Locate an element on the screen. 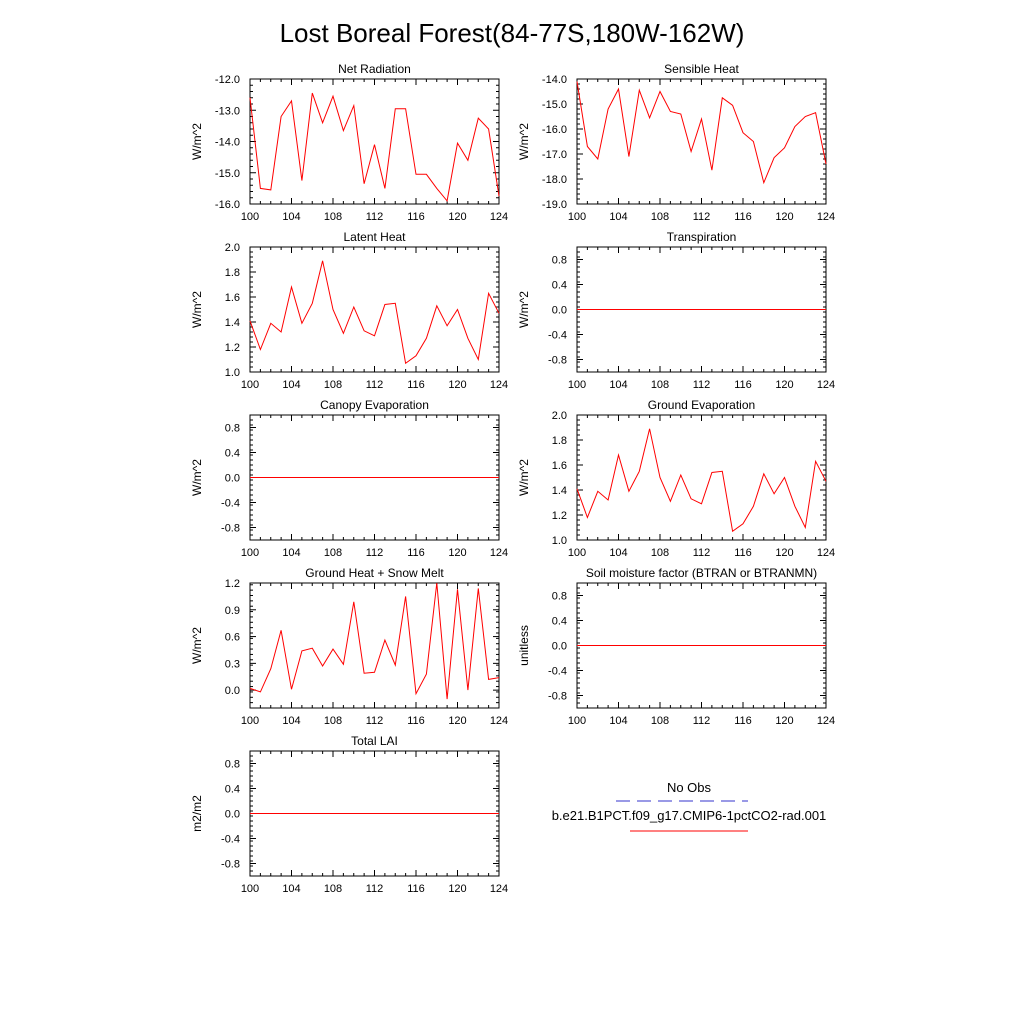 This screenshot has width=1024, height=1024. panel-title: Total LAI is located at coordinates (374, 741).